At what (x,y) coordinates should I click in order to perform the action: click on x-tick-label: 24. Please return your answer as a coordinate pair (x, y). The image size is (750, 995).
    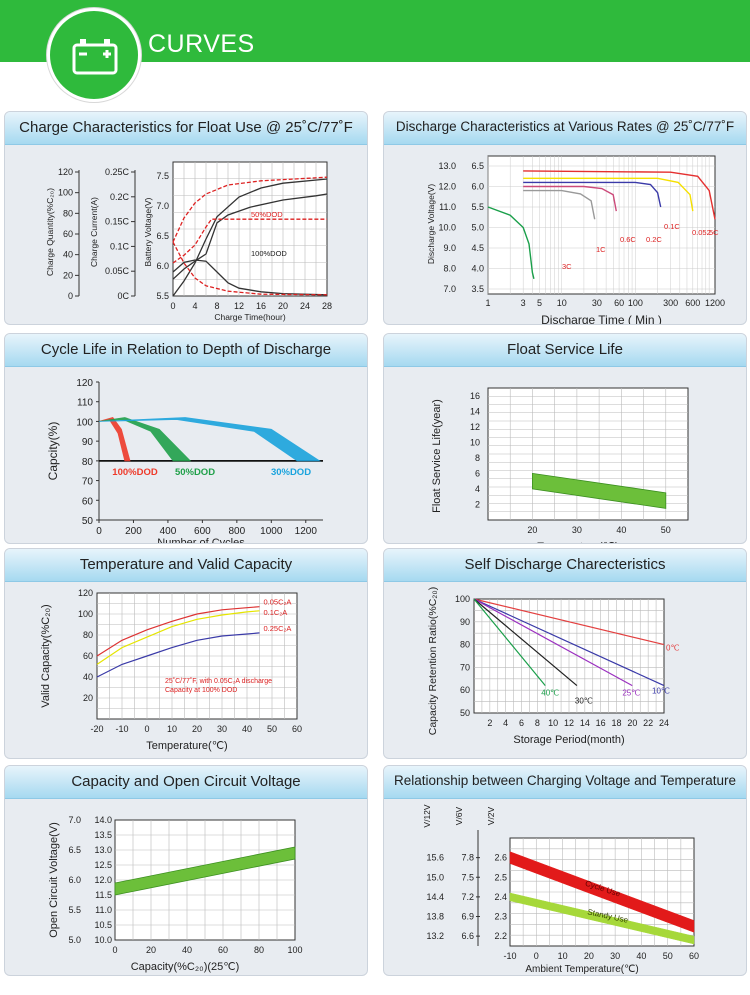
    Looking at the image, I should click on (305, 306).